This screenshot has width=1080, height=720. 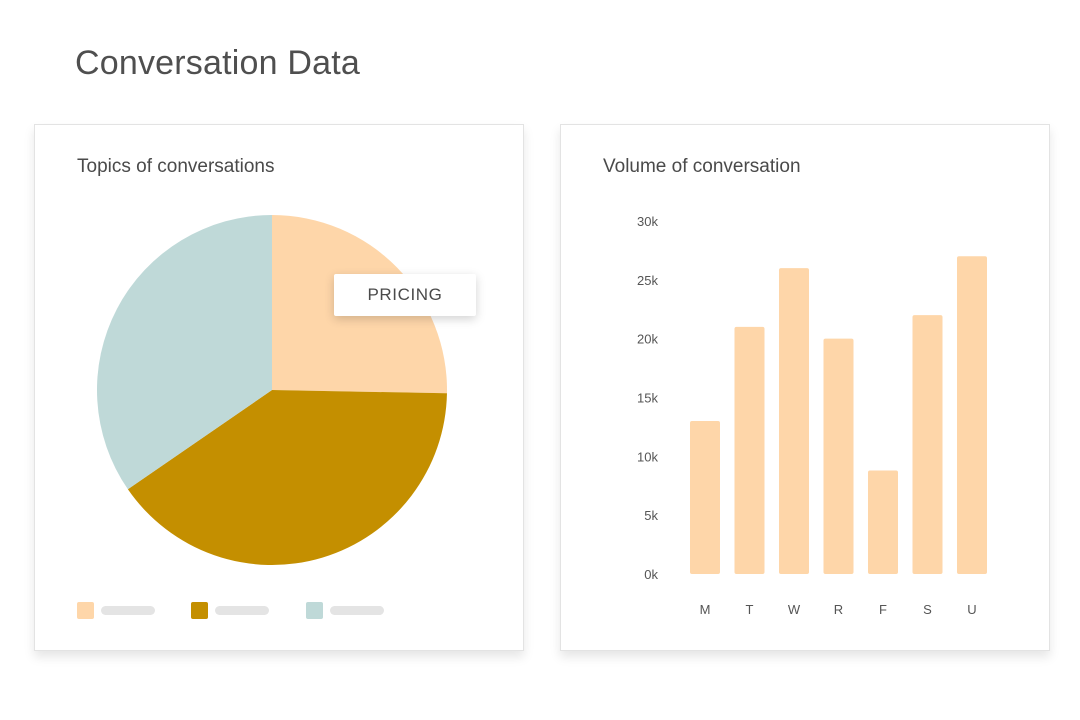 I want to click on volume-card-title: Volume of conversation, so click(x=702, y=166).